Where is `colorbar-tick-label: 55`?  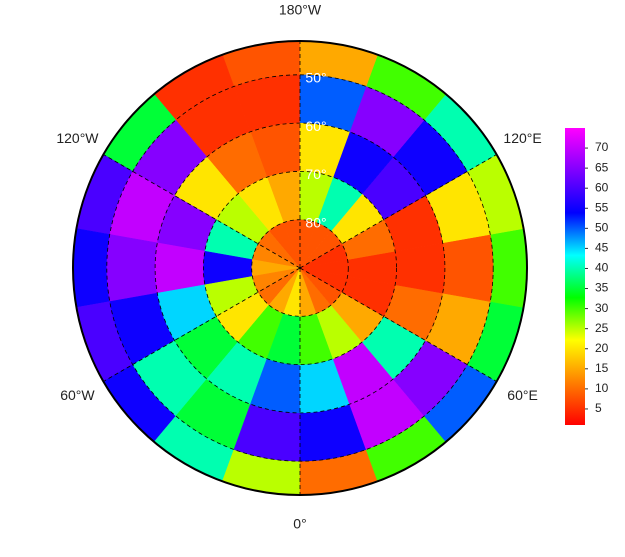
colorbar-tick-label: 55 is located at coordinates (602, 207).